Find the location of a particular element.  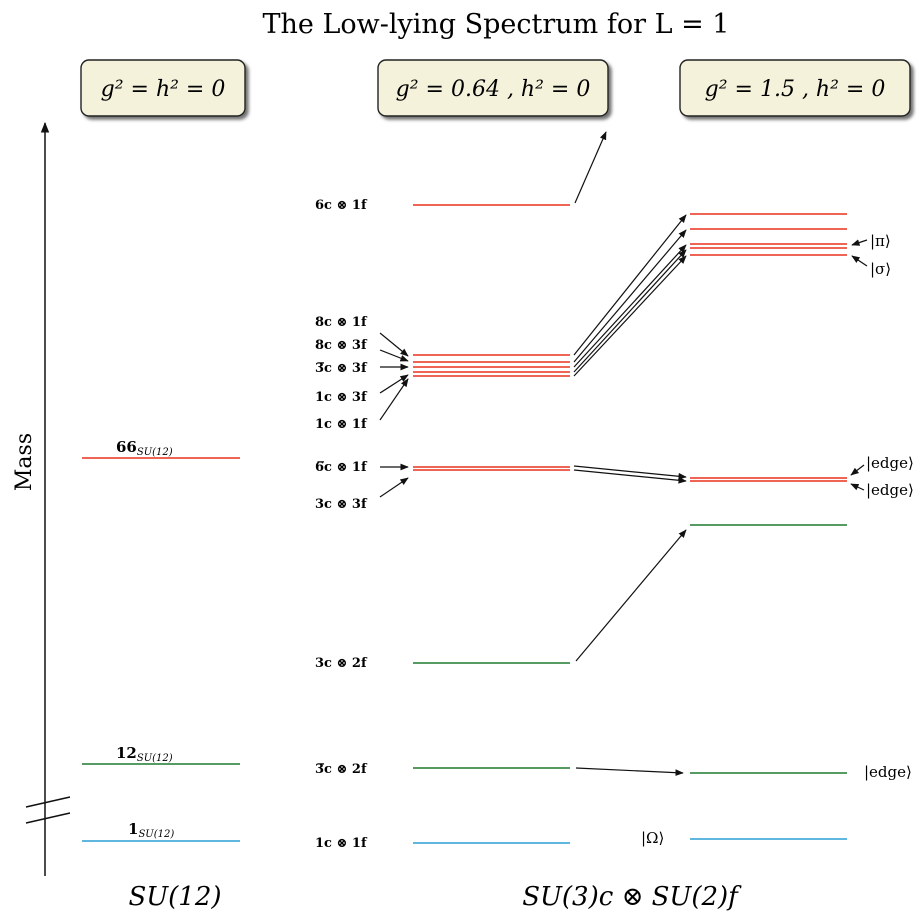

transition-arrows is located at coordinates (630, 454).